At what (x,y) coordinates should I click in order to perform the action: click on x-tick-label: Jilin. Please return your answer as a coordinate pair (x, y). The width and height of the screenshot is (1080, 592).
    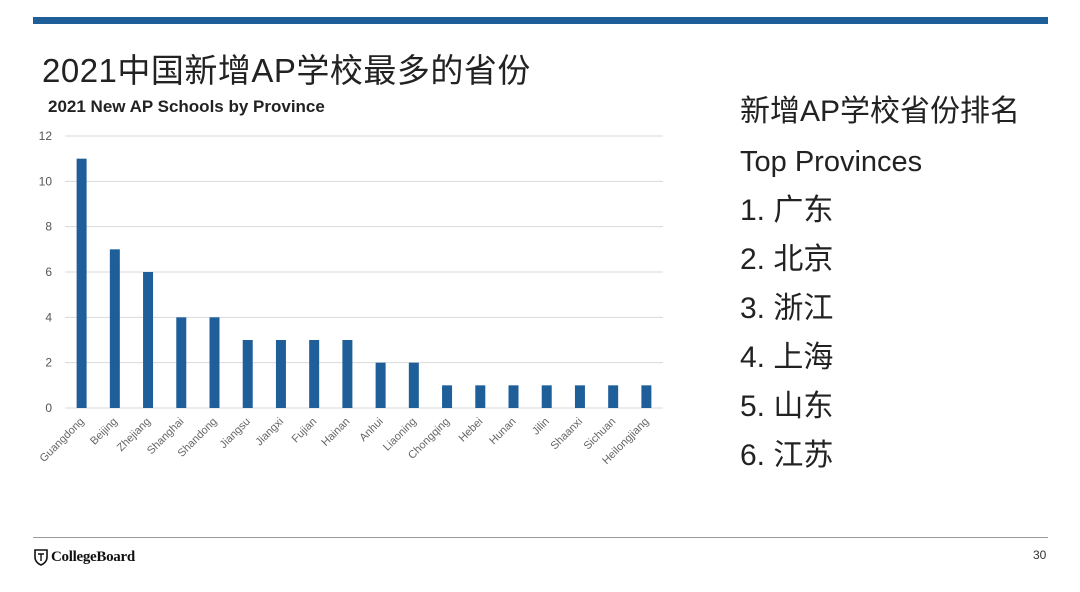
    Looking at the image, I should click on (541, 427).